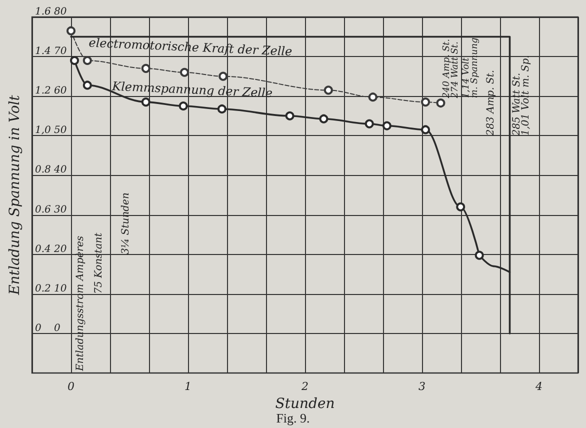  I want to click on y2-tick-label: 70, so click(61, 52).